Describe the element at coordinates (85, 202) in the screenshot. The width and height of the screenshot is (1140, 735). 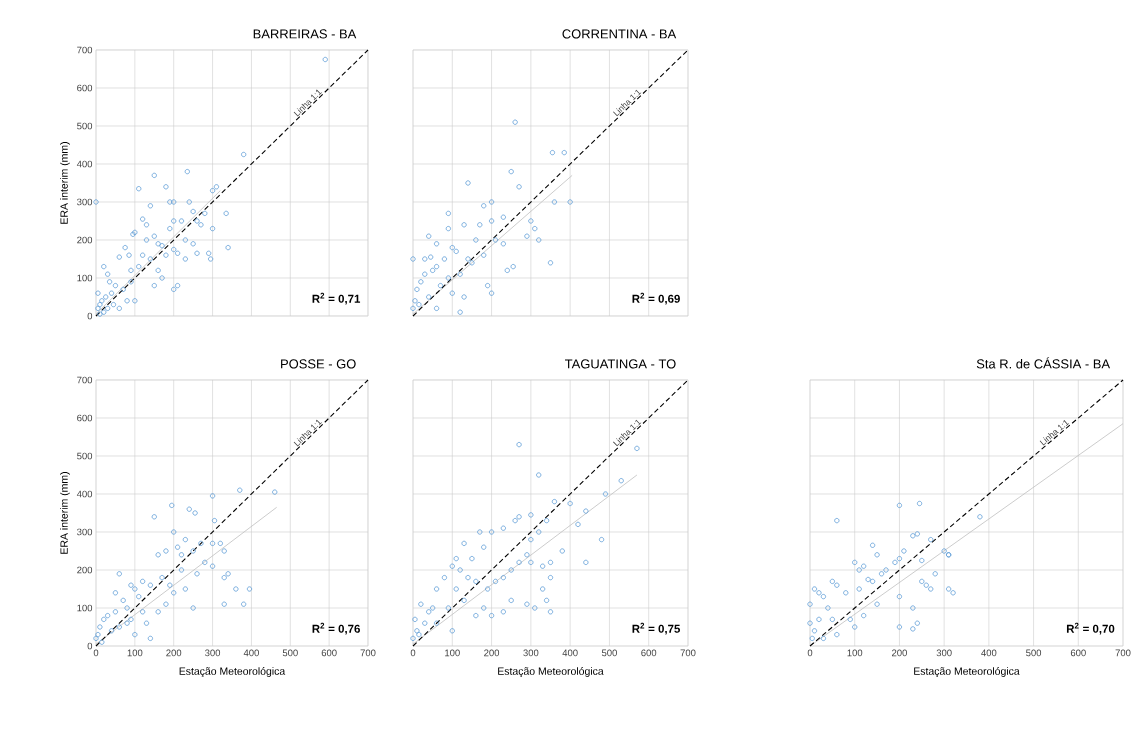
I see `y-tick-label: 300` at that location.